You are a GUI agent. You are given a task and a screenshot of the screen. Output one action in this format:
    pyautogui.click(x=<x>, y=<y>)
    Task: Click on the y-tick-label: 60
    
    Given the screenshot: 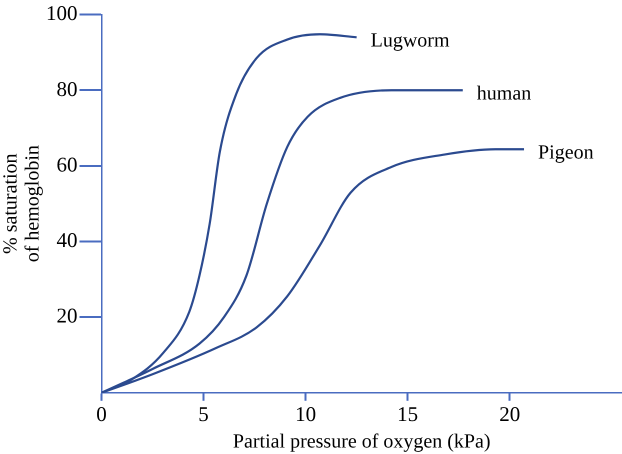 What is the action you would take?
    pyautogui.click(x=67, y=164)
    